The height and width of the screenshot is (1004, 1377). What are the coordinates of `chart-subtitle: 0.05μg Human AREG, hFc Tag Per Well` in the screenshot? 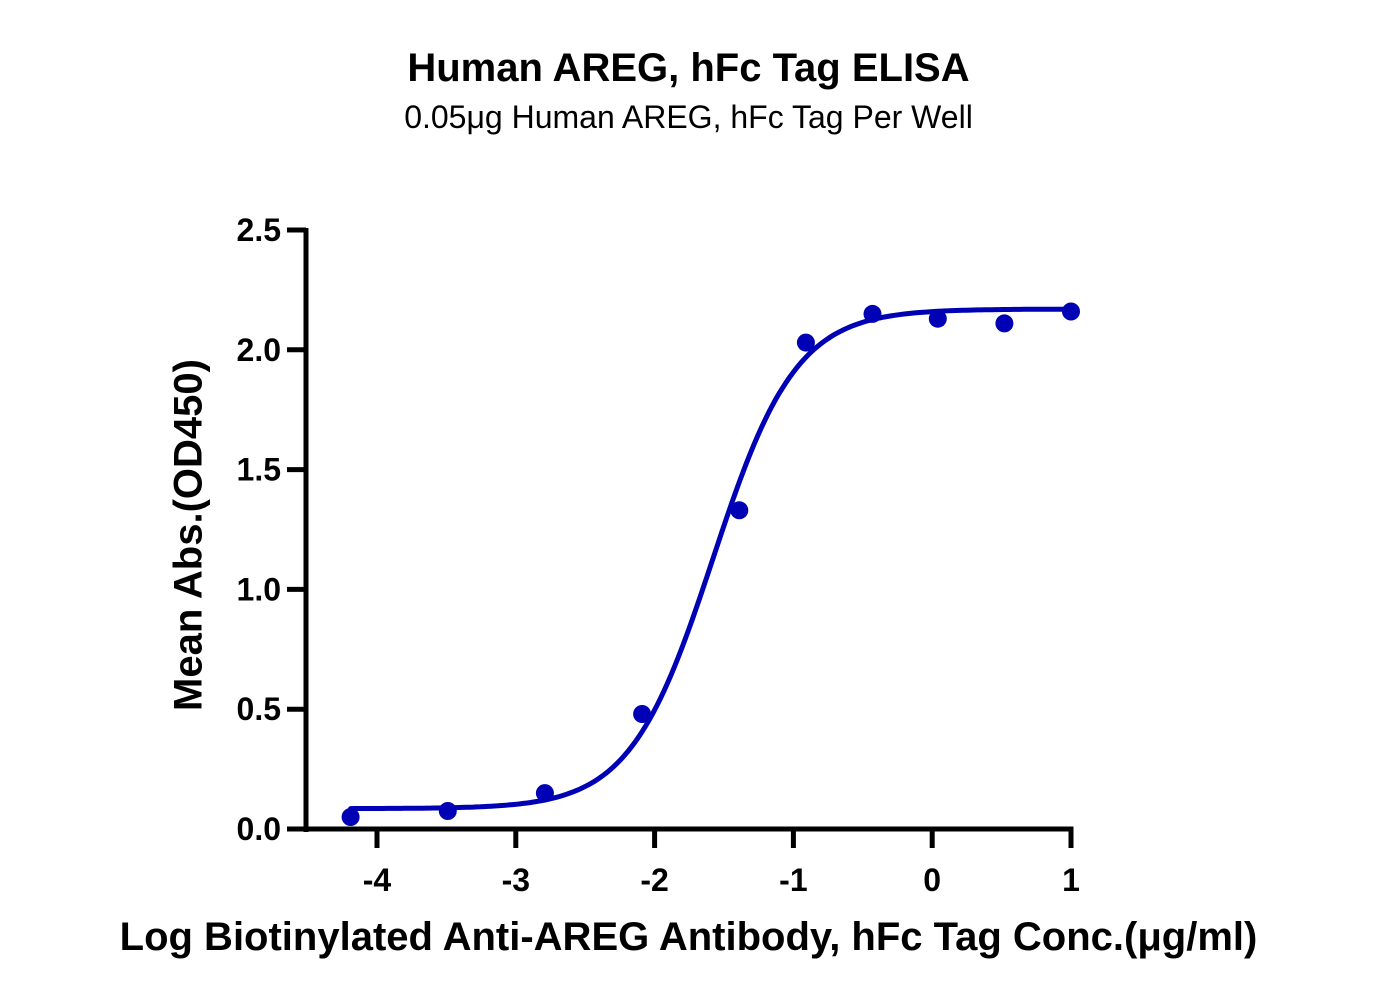 It's located at (688, 117).